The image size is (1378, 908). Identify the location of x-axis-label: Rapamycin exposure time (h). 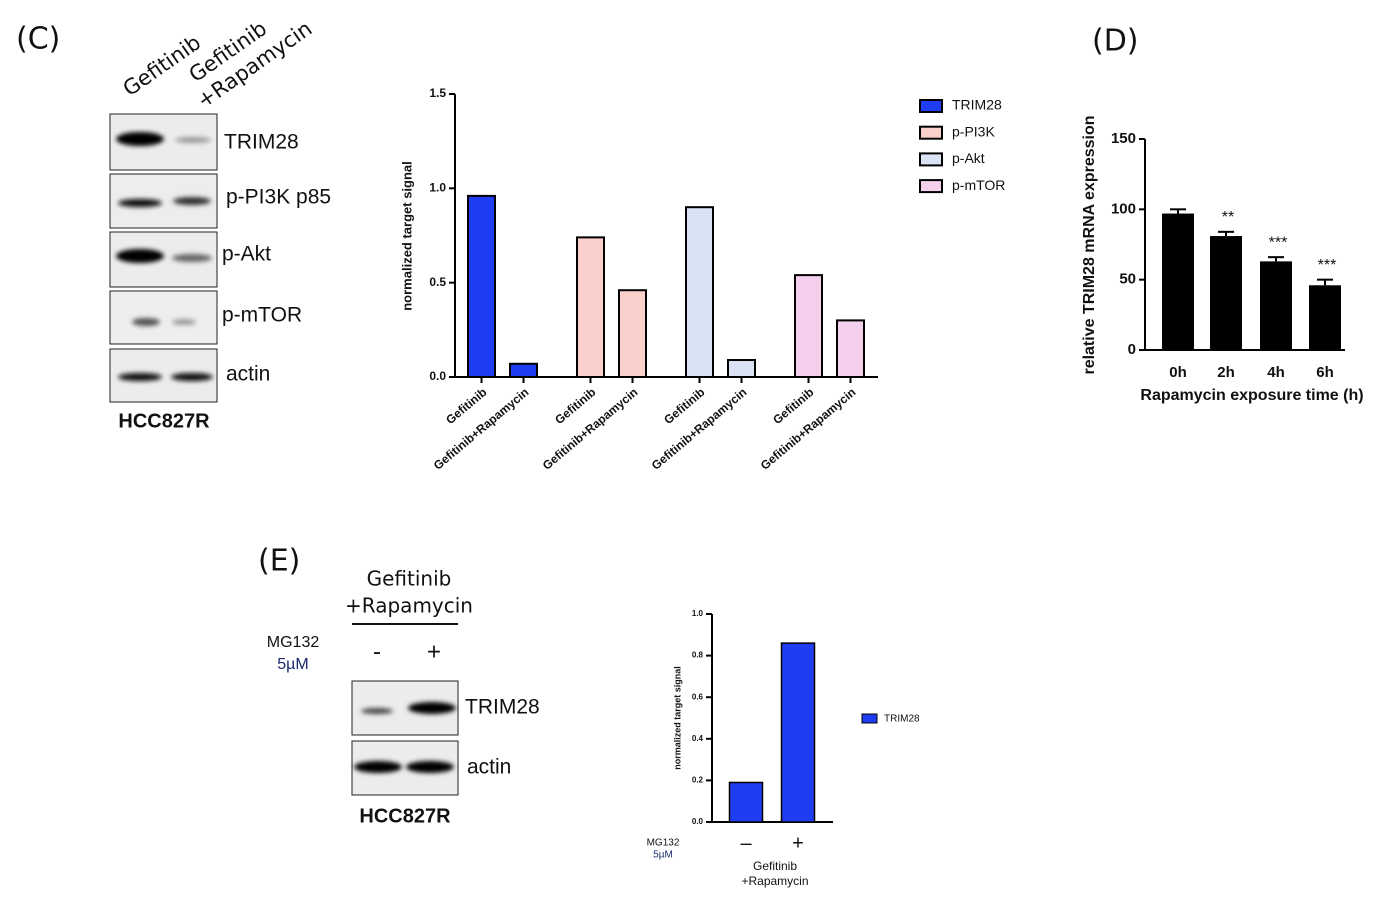
(1251, 395).